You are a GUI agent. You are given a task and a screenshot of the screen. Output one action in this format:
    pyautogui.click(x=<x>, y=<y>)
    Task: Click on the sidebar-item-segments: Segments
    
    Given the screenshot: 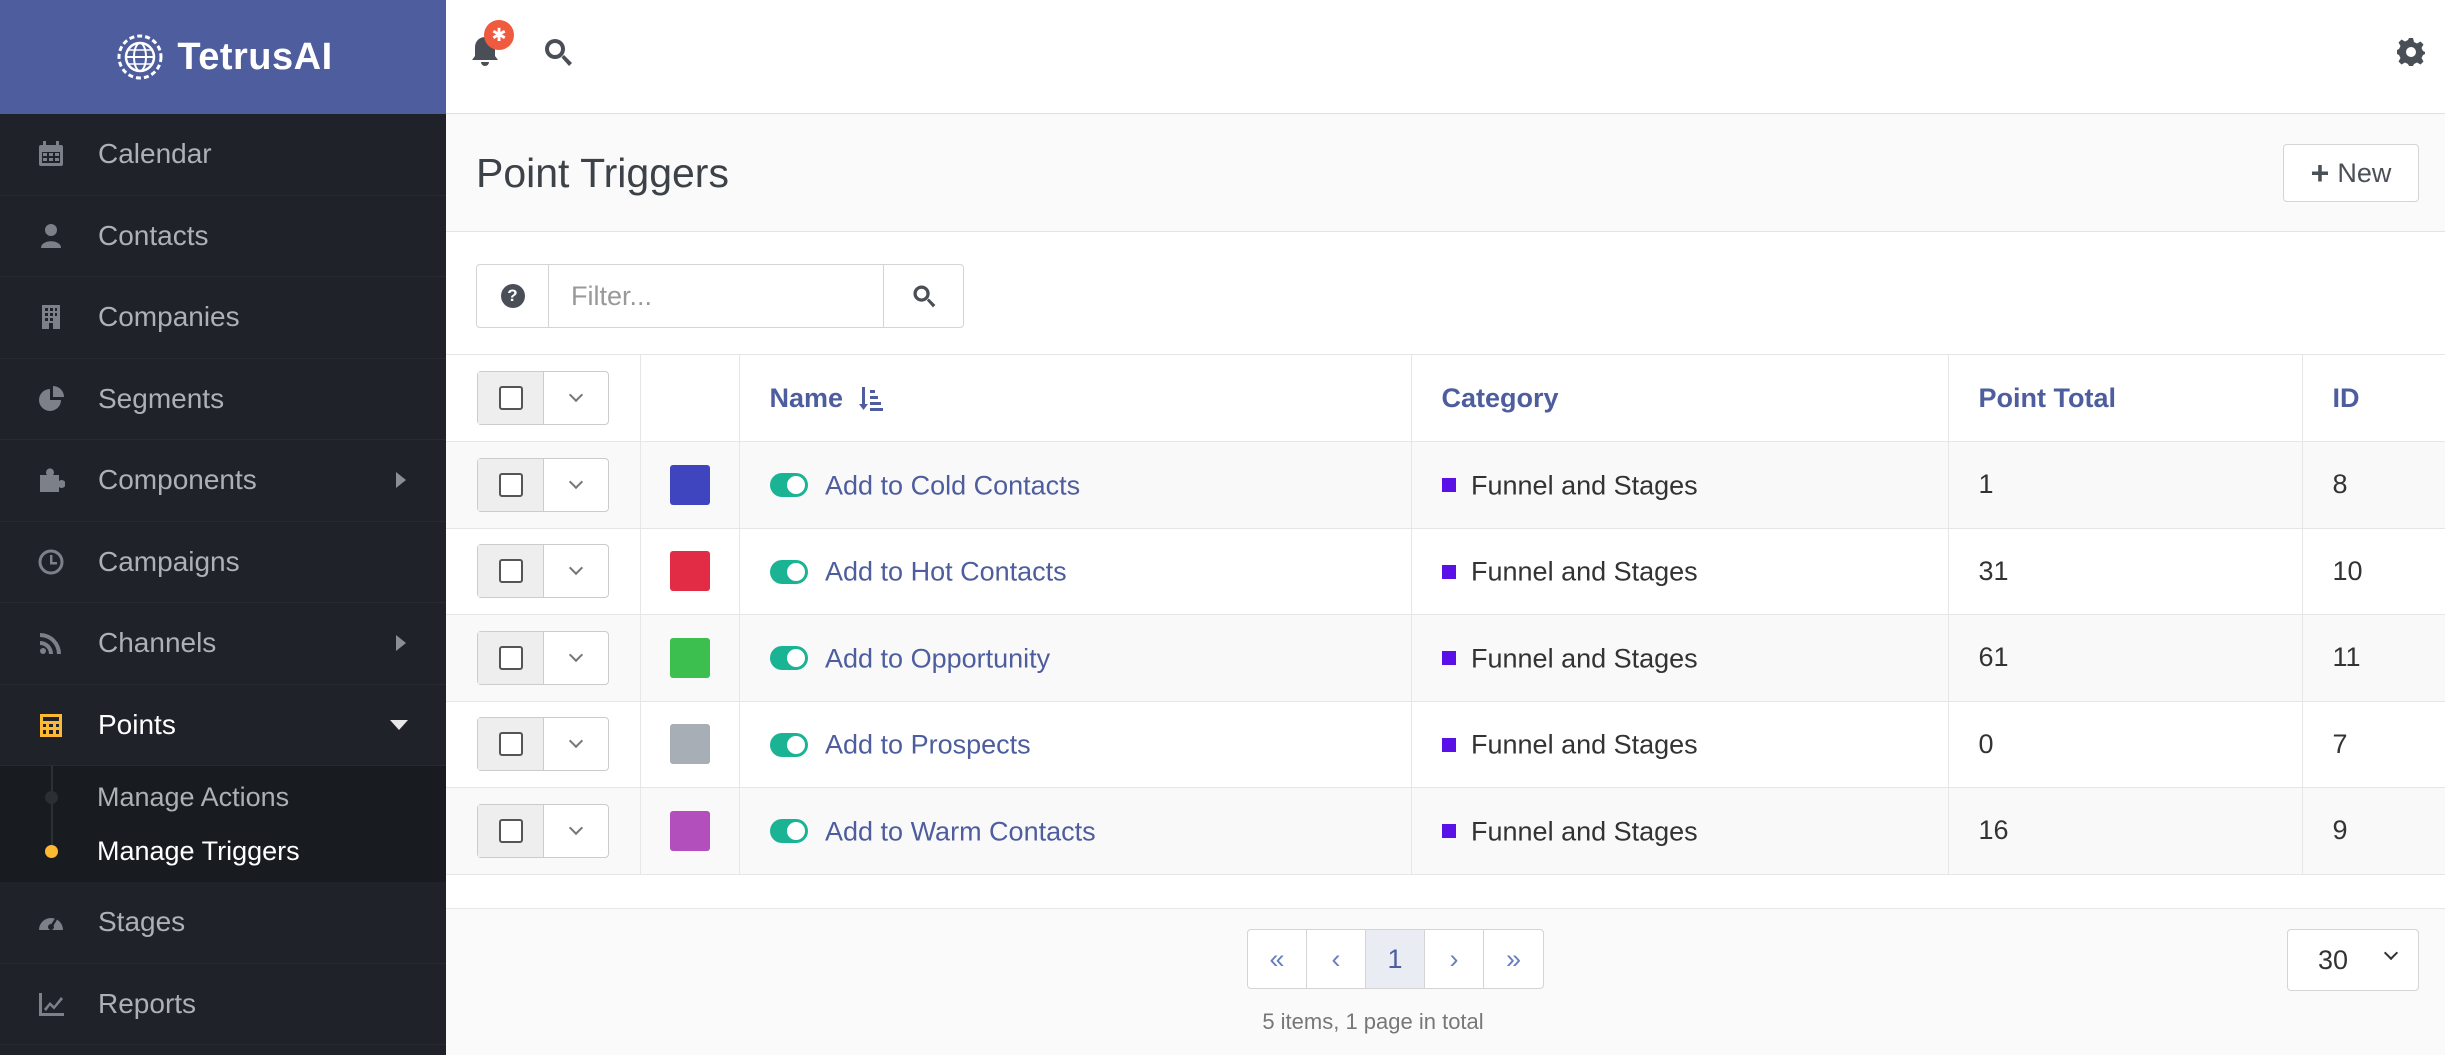 What is the action you would take?
    pyautogui.click(x=223, y=399)
    